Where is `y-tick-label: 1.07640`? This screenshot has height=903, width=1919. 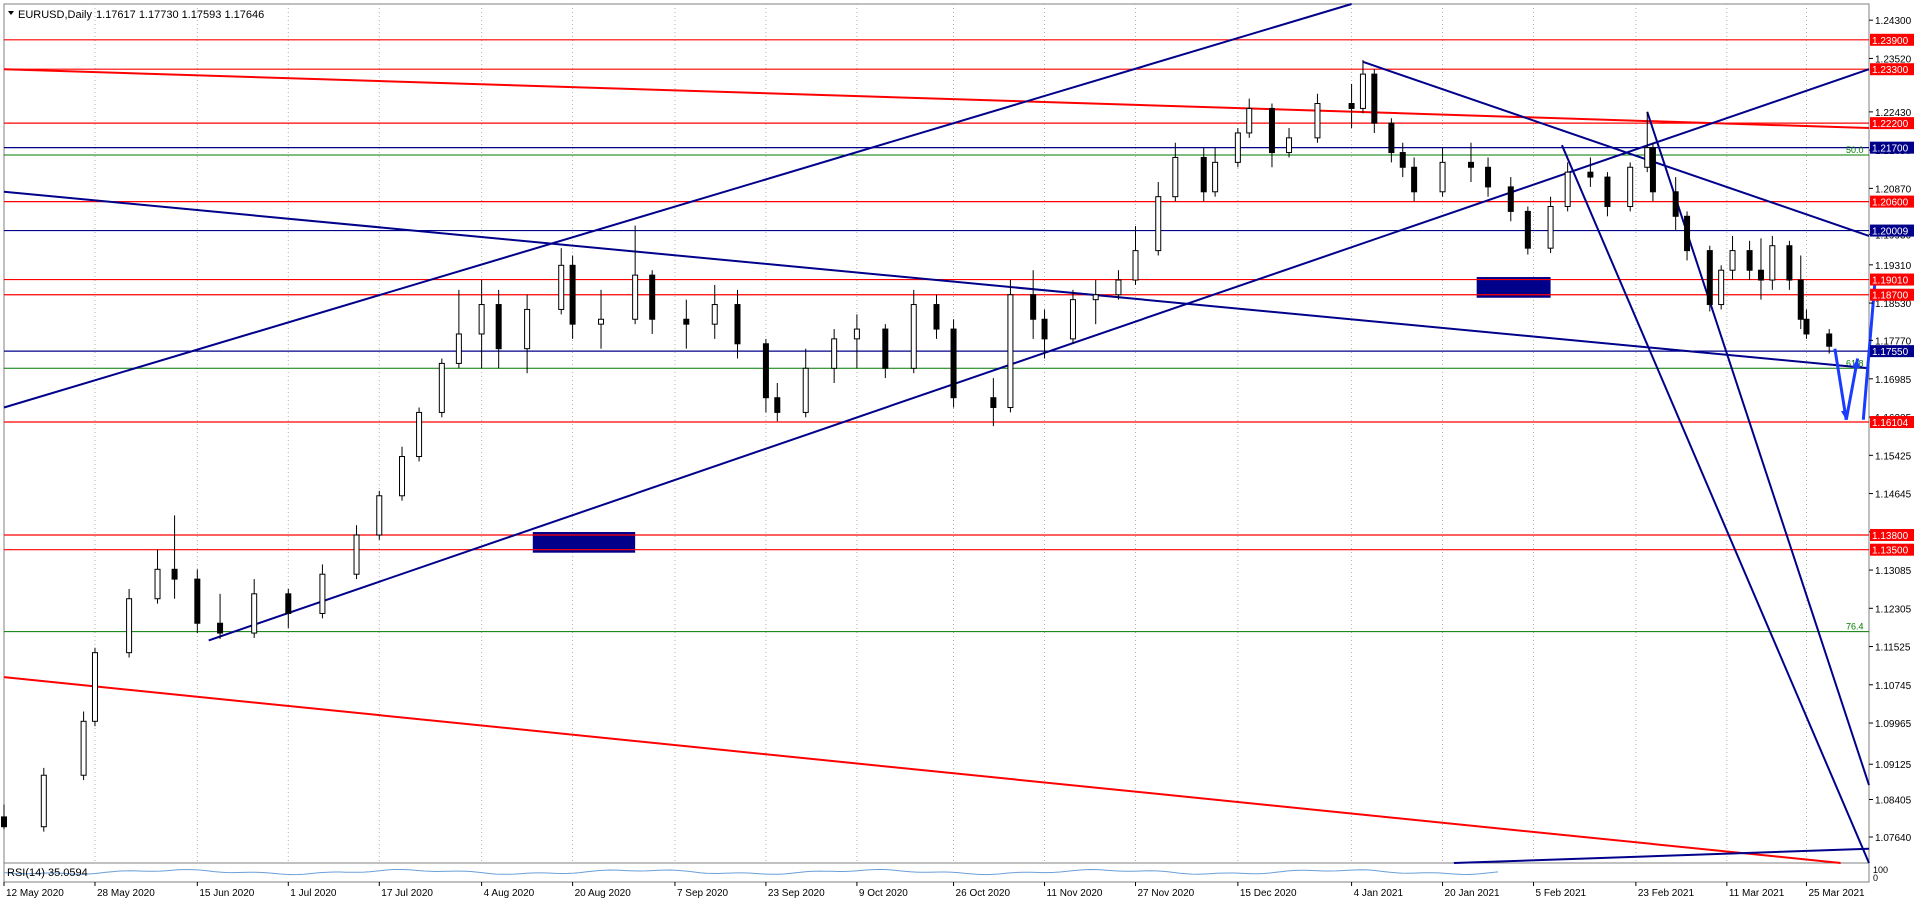 y-tick-label: 1.07640 is located at coordinates (1893, 838).